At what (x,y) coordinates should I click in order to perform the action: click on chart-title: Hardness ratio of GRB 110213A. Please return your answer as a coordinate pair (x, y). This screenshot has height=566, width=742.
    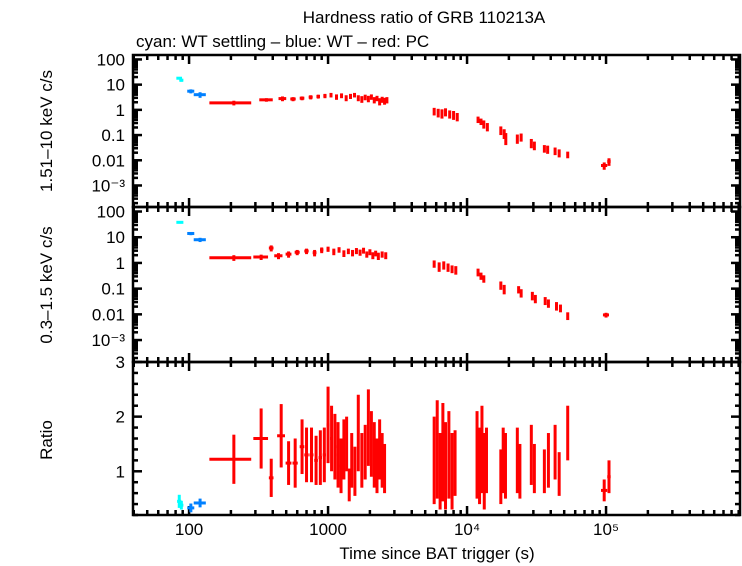
    Looking at the image, I should click on (424, 17).